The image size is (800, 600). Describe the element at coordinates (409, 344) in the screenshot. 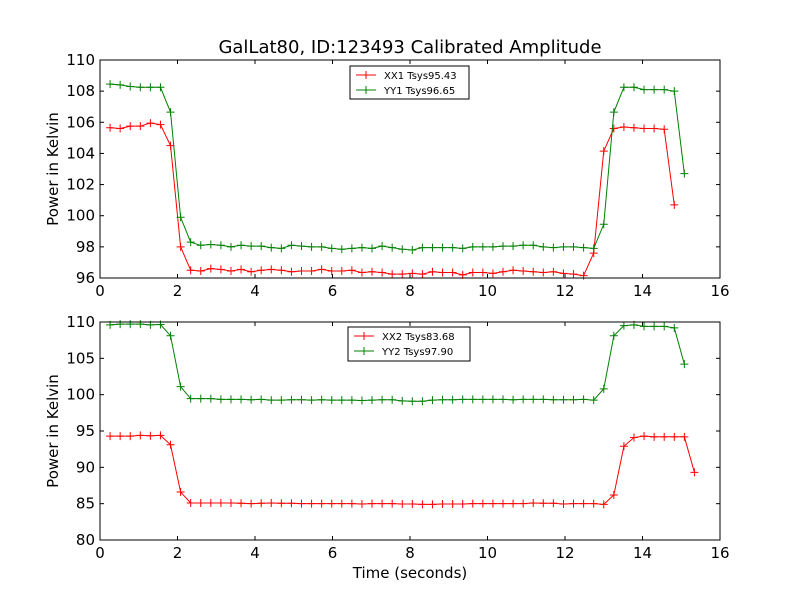

I see `legend: XX2 Tsys83.68 YY2 Tsys97.90` at that location.